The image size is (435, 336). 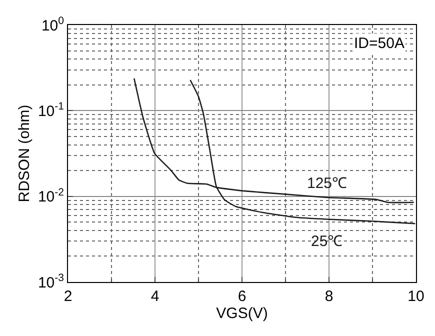 I want to click on y-tick-label: 10$^{-3}$, so click(x=51, y=282).